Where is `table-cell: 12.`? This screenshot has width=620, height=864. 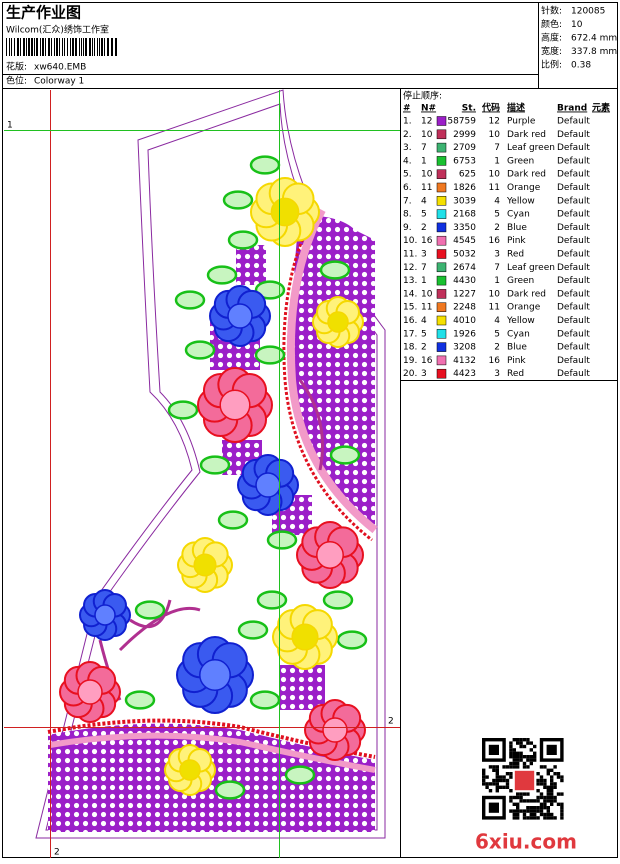 table-cell: 12. is located at coordinates (410, 268).